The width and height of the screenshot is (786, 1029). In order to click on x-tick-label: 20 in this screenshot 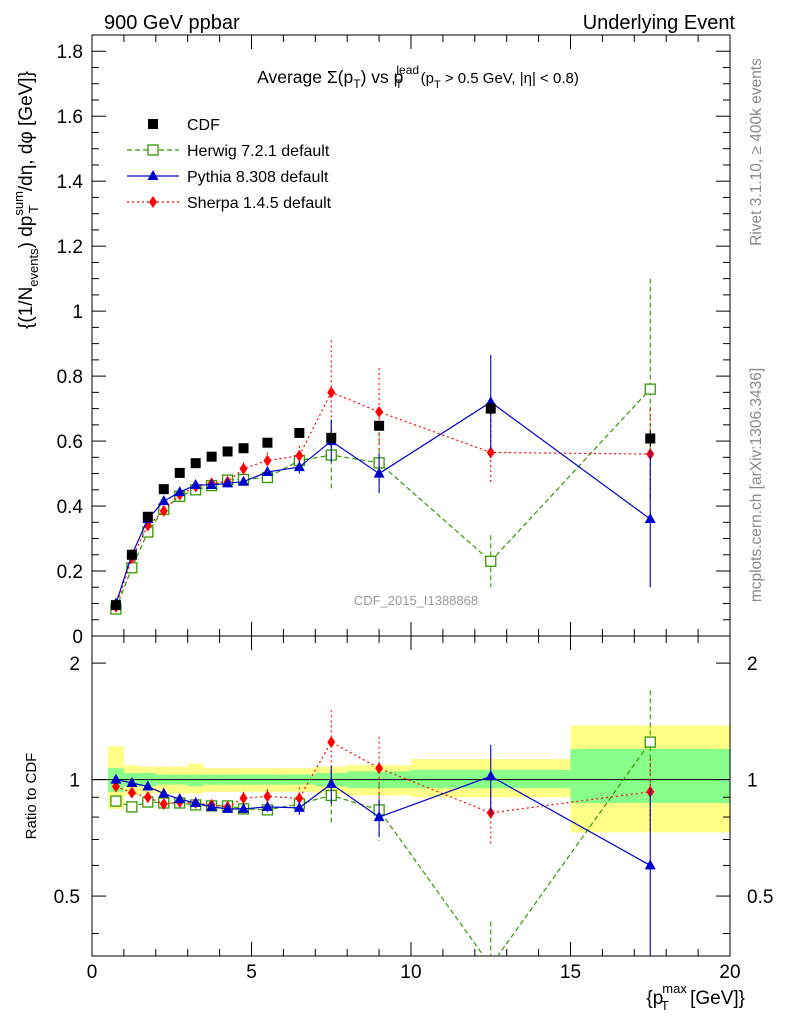, I will do `click(729, 972)`.